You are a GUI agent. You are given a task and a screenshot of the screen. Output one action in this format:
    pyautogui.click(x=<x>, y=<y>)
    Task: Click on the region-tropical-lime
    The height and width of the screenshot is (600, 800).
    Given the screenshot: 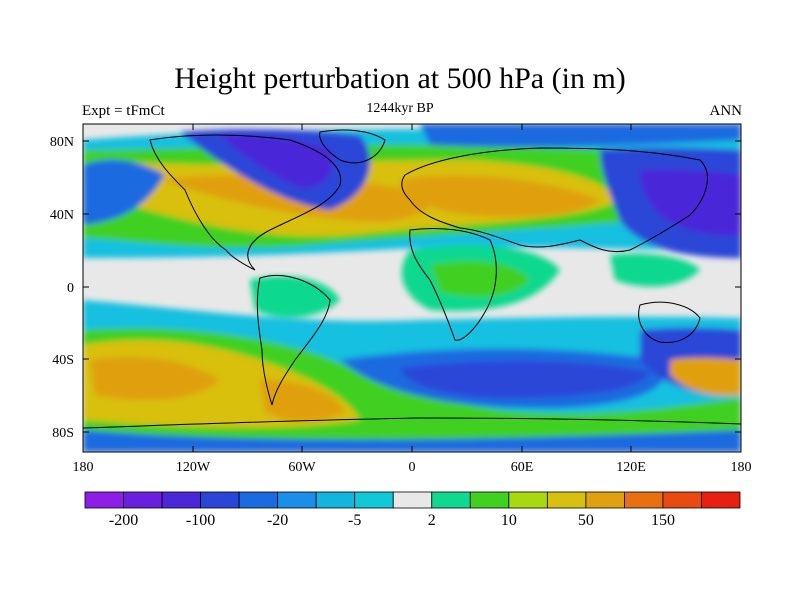 What is the action you would take?
    pyautogui.click(x=480, y=278)
    